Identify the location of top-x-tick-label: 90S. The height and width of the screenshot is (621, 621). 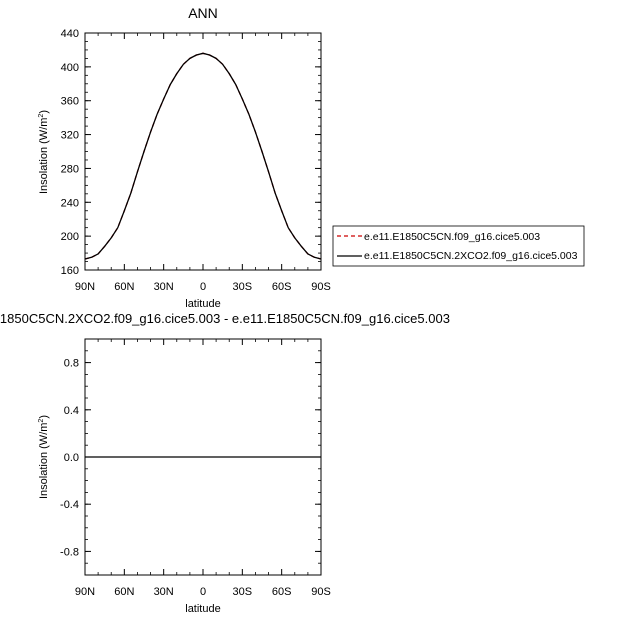
(321, 287).